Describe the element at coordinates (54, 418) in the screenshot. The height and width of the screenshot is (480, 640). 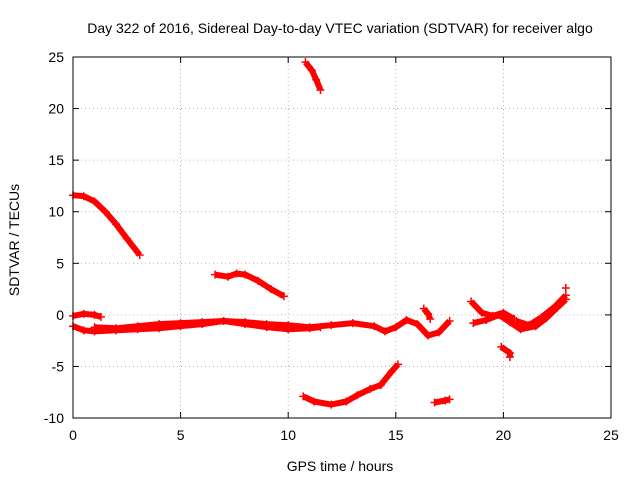
I see `y-tick-label: -10` at that location.